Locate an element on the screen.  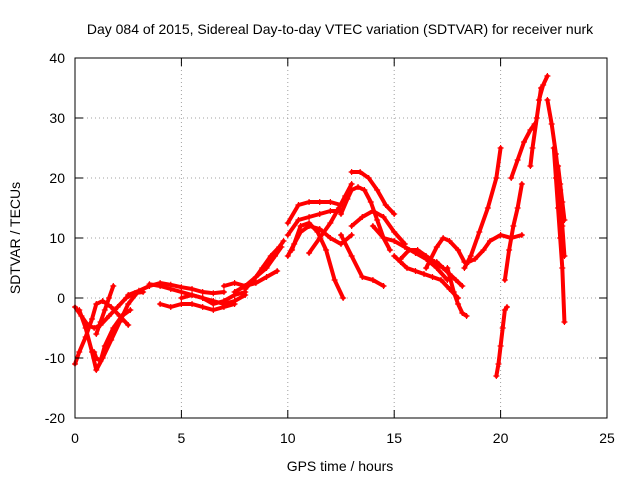
y-tick-label: 0 is located at coordinates (61, 298).